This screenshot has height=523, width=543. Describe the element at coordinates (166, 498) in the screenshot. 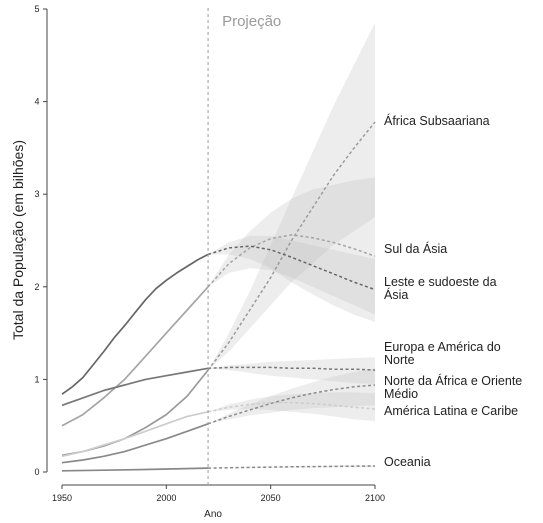

I see `x-tick-label-2000: 2000` at that location.